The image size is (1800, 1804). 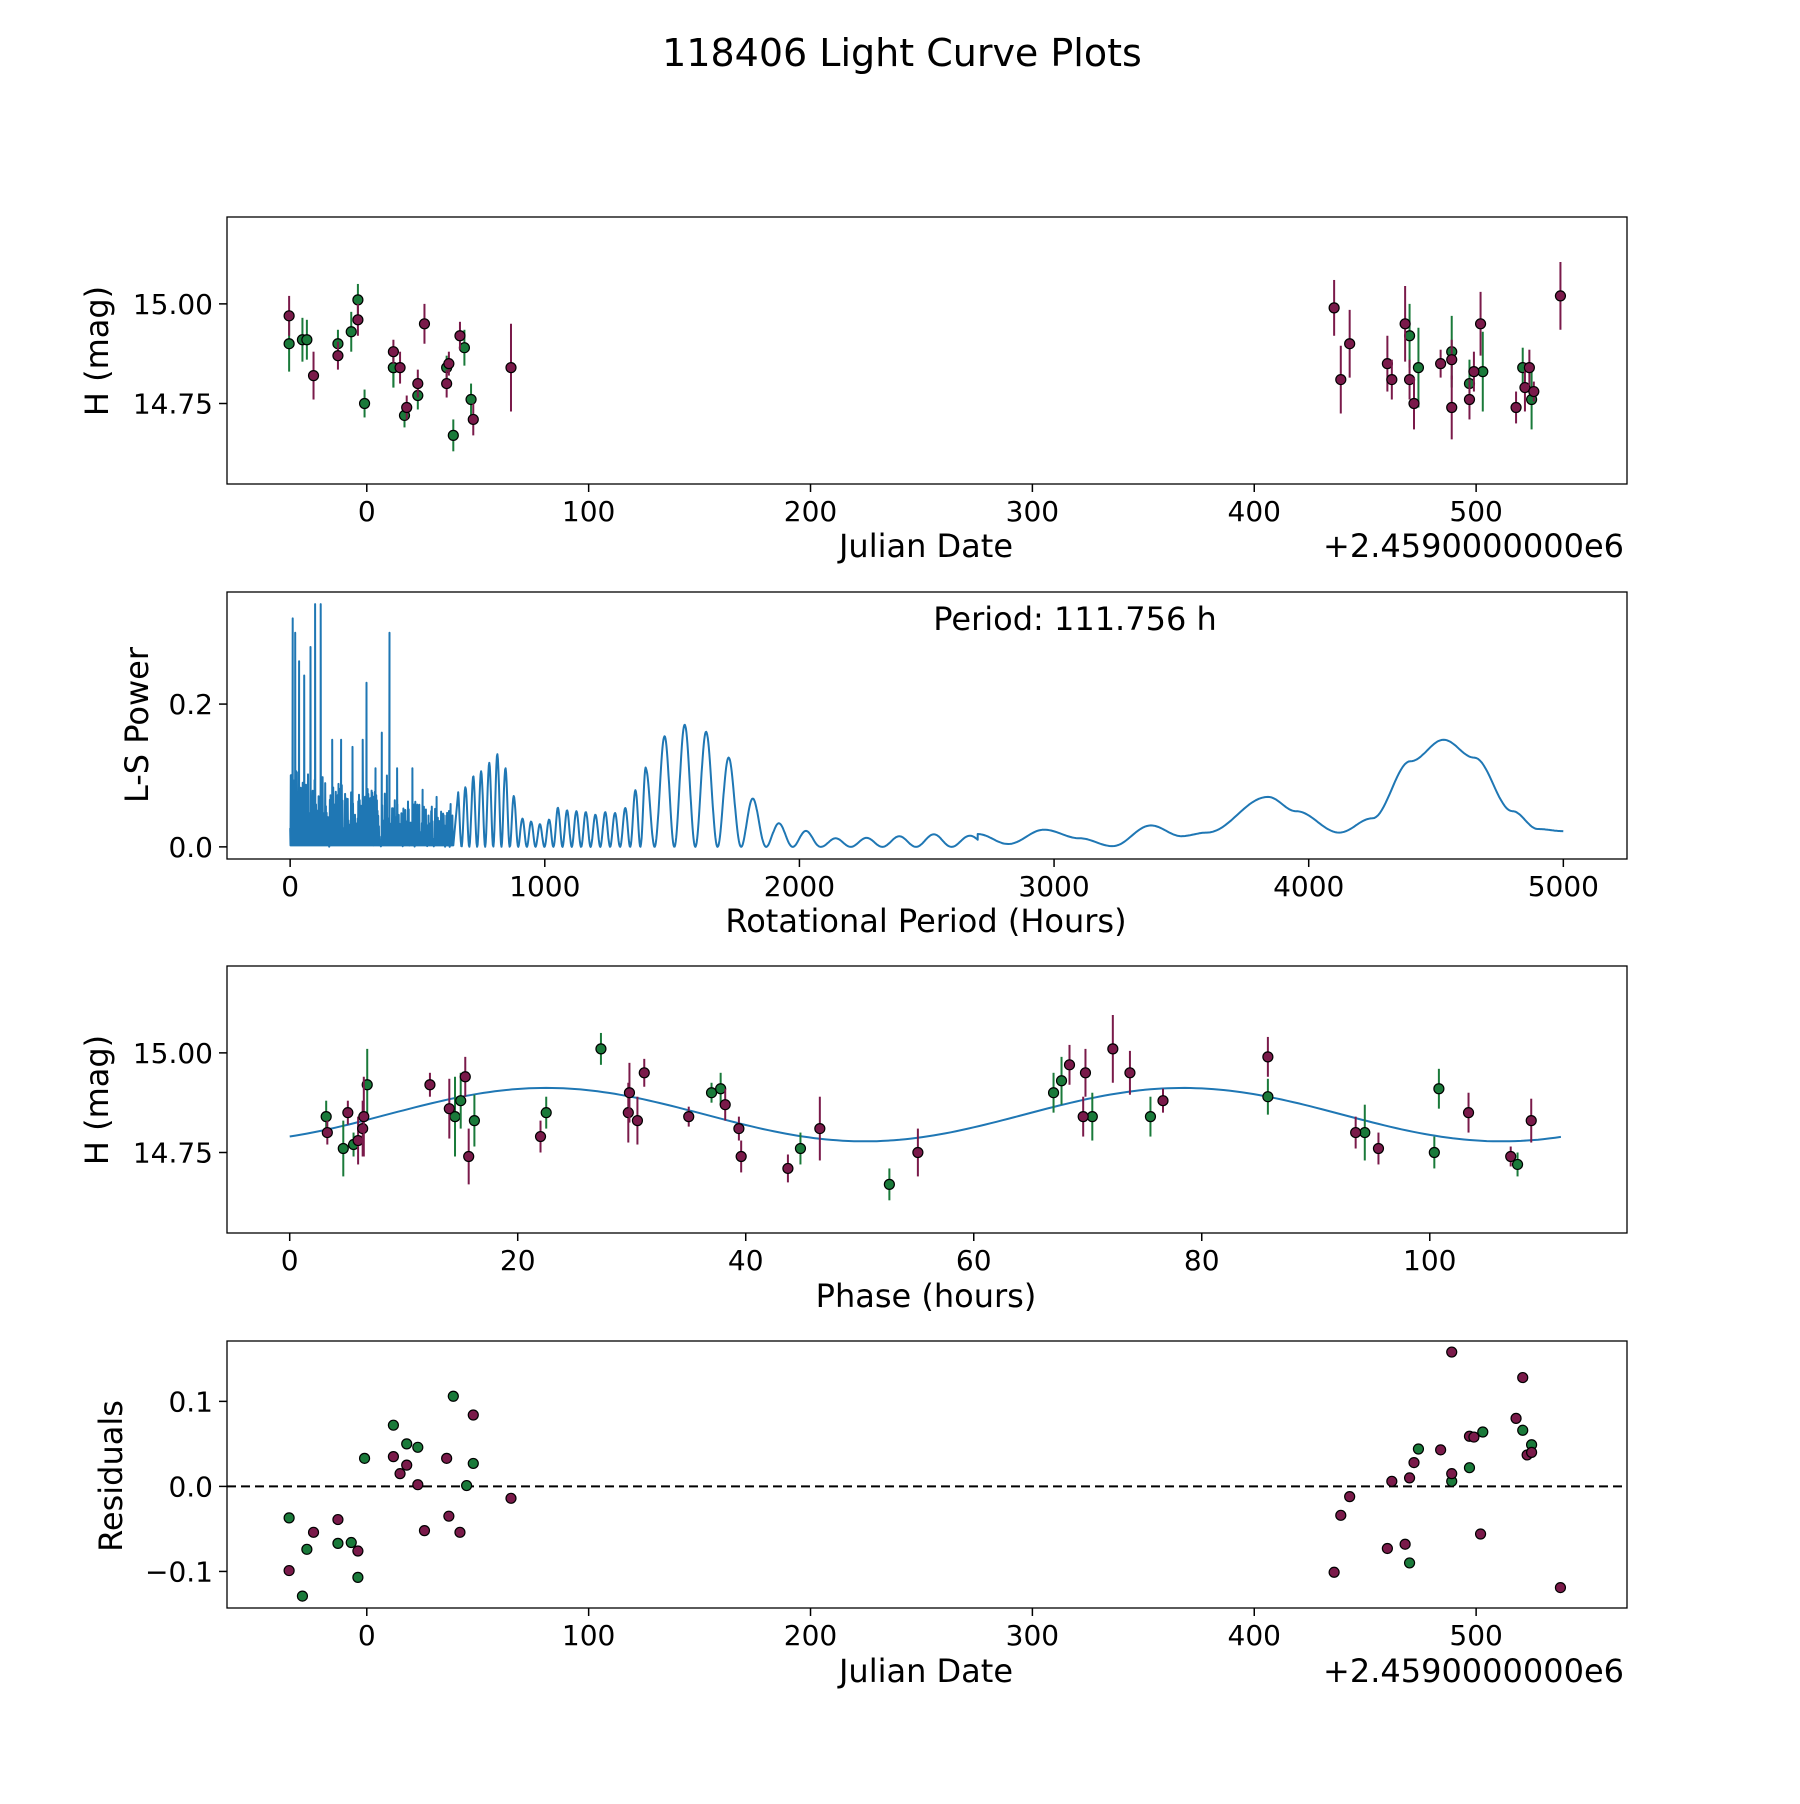 I want to click on phase-ytick-label: 14.75, so click(x=173, y=1153).